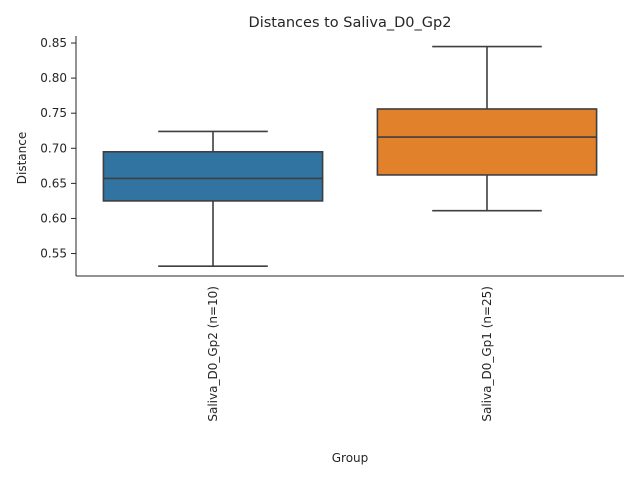  I want to click on x-tick-label: Saliva_D0_Gp2 (n=10), so click(213, 354).